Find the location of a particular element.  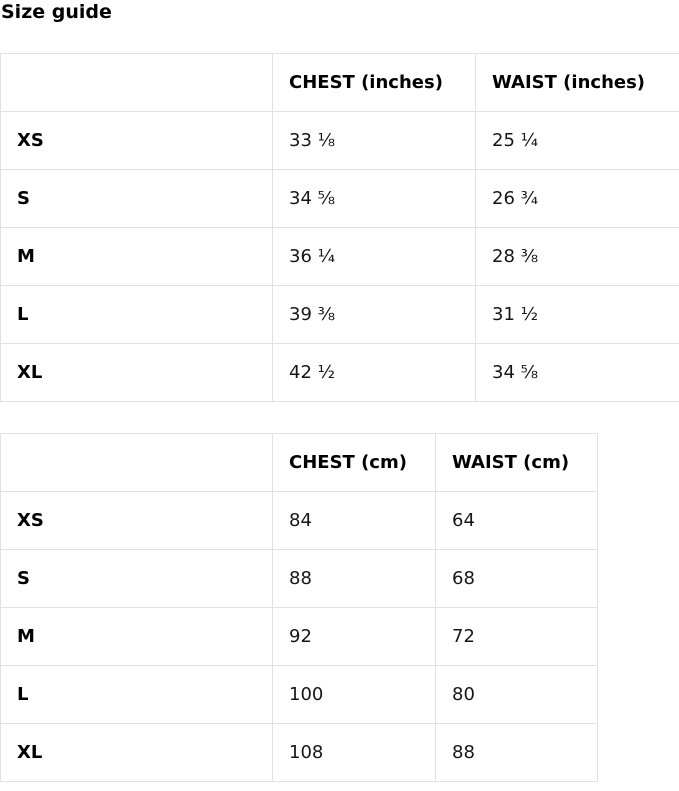

table-row: XL 42 ½ 34 ⅝ is located at coordinates (339, 372).